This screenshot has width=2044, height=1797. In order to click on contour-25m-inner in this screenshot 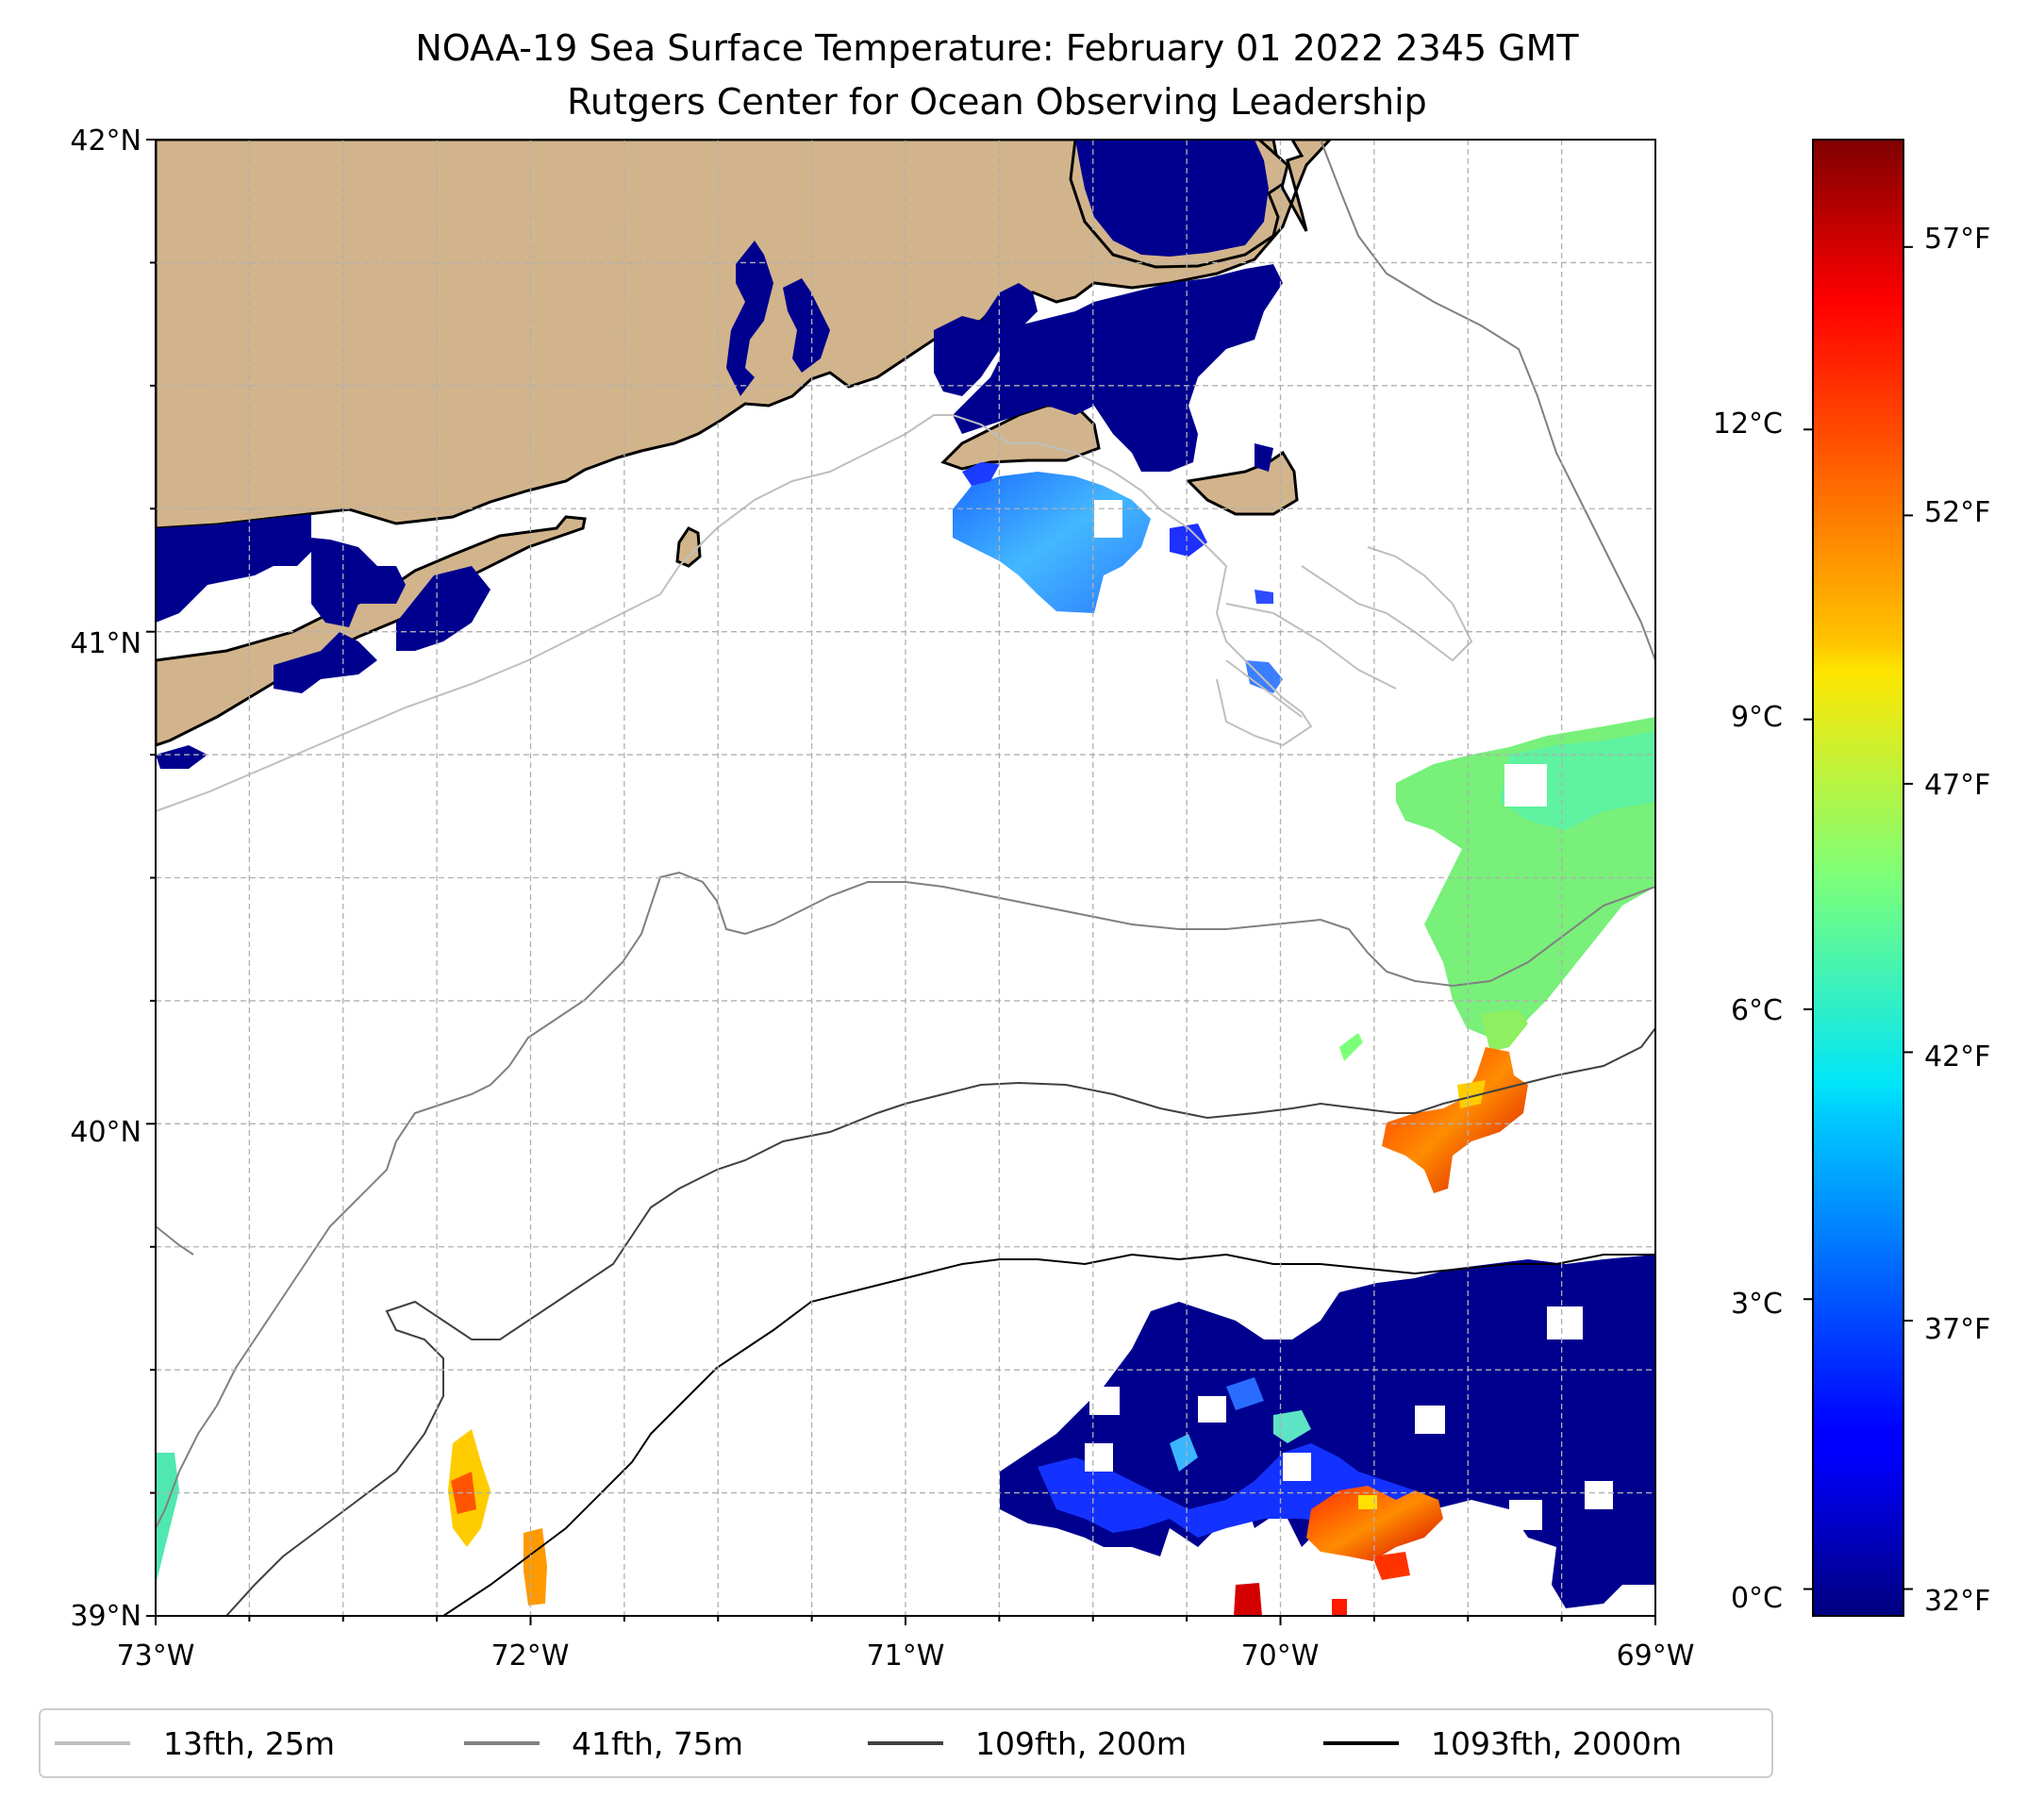, I will do `click(735, 613)`.